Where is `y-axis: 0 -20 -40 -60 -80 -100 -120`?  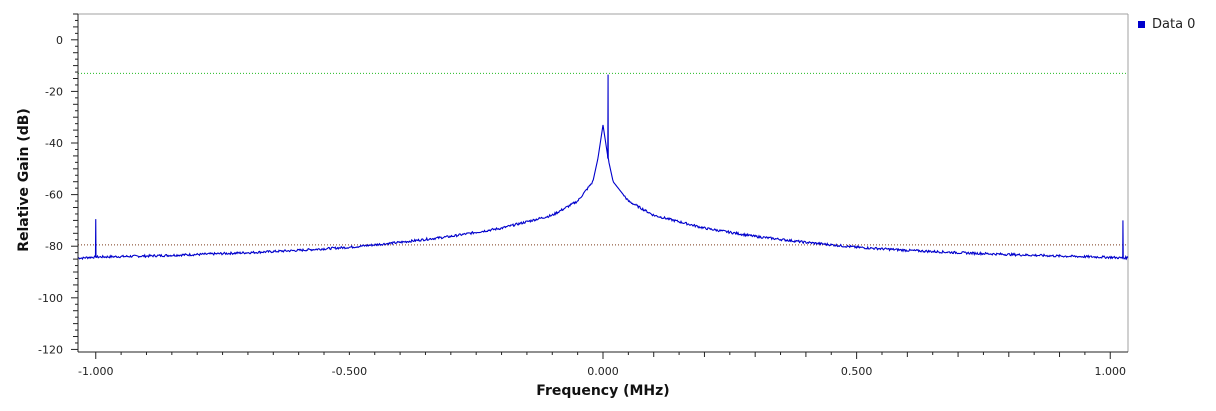
y-axis: 0 -20 -40 -60 -80 -100 -120 is located at coordinates (58, 184).